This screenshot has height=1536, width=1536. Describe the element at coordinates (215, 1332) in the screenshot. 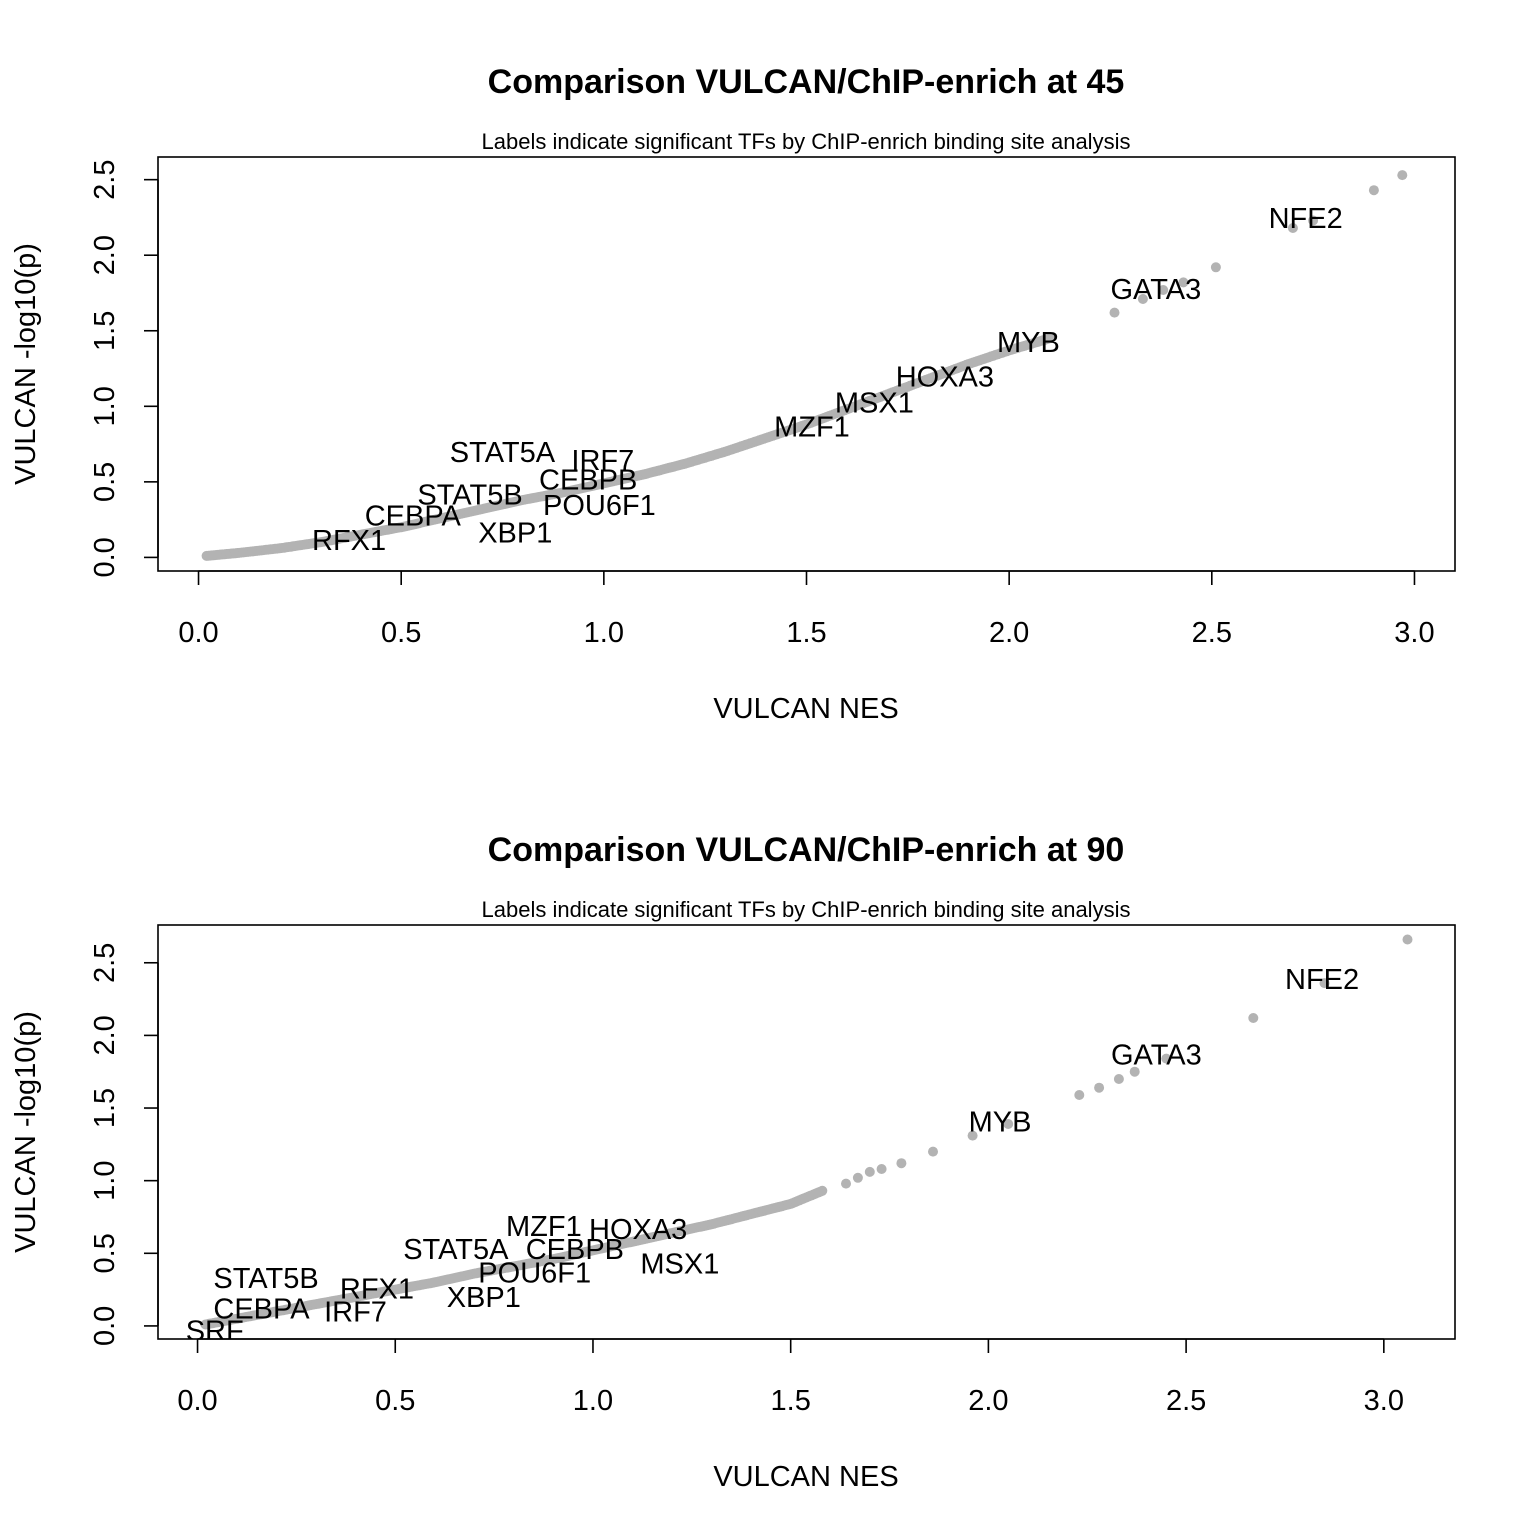

I see `point-label: SRF` at that location.